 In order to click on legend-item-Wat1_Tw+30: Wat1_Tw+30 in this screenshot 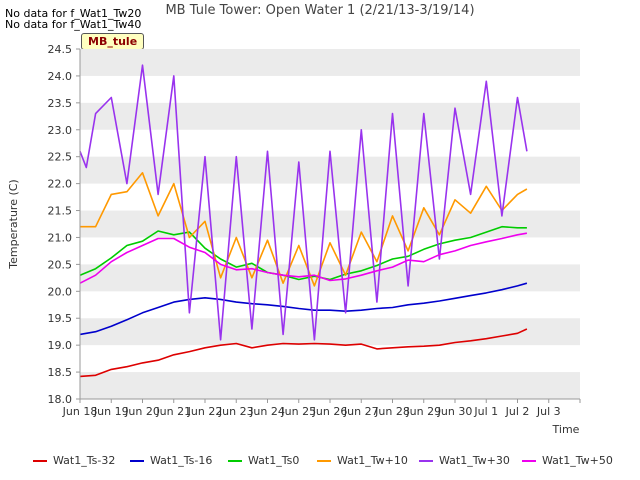, I will do `click(464, 460)`.